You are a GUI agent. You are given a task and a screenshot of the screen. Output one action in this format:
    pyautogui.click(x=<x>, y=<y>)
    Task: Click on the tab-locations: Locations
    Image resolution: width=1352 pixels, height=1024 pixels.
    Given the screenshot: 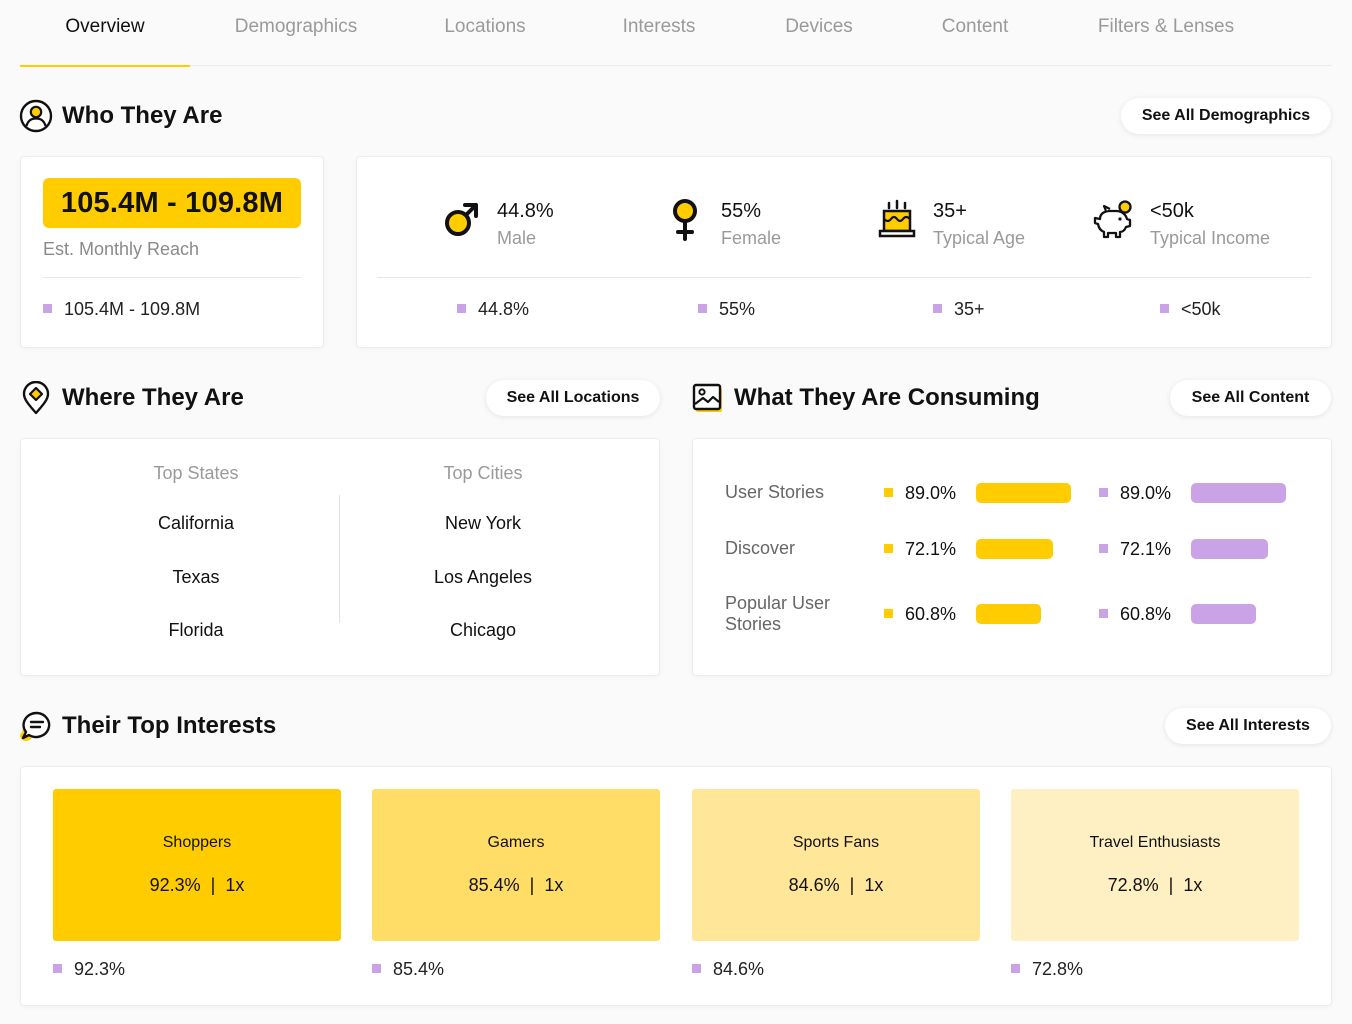 What is the action you would take?
    pyautogui.click(x=485, y=26)
    